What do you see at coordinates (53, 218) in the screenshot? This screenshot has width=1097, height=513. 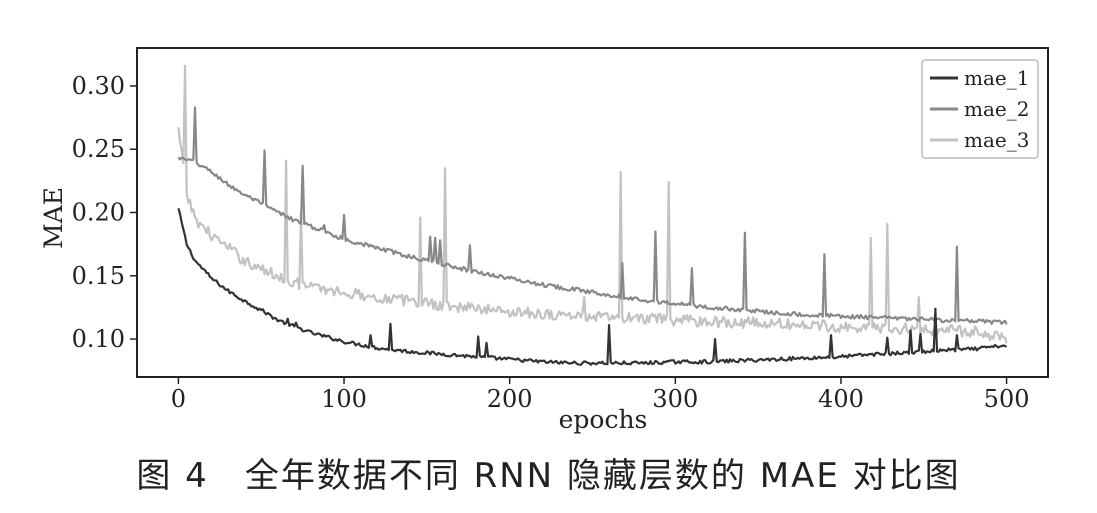 I see `y-axis-label: MAE` at bounding box center [53, 218].